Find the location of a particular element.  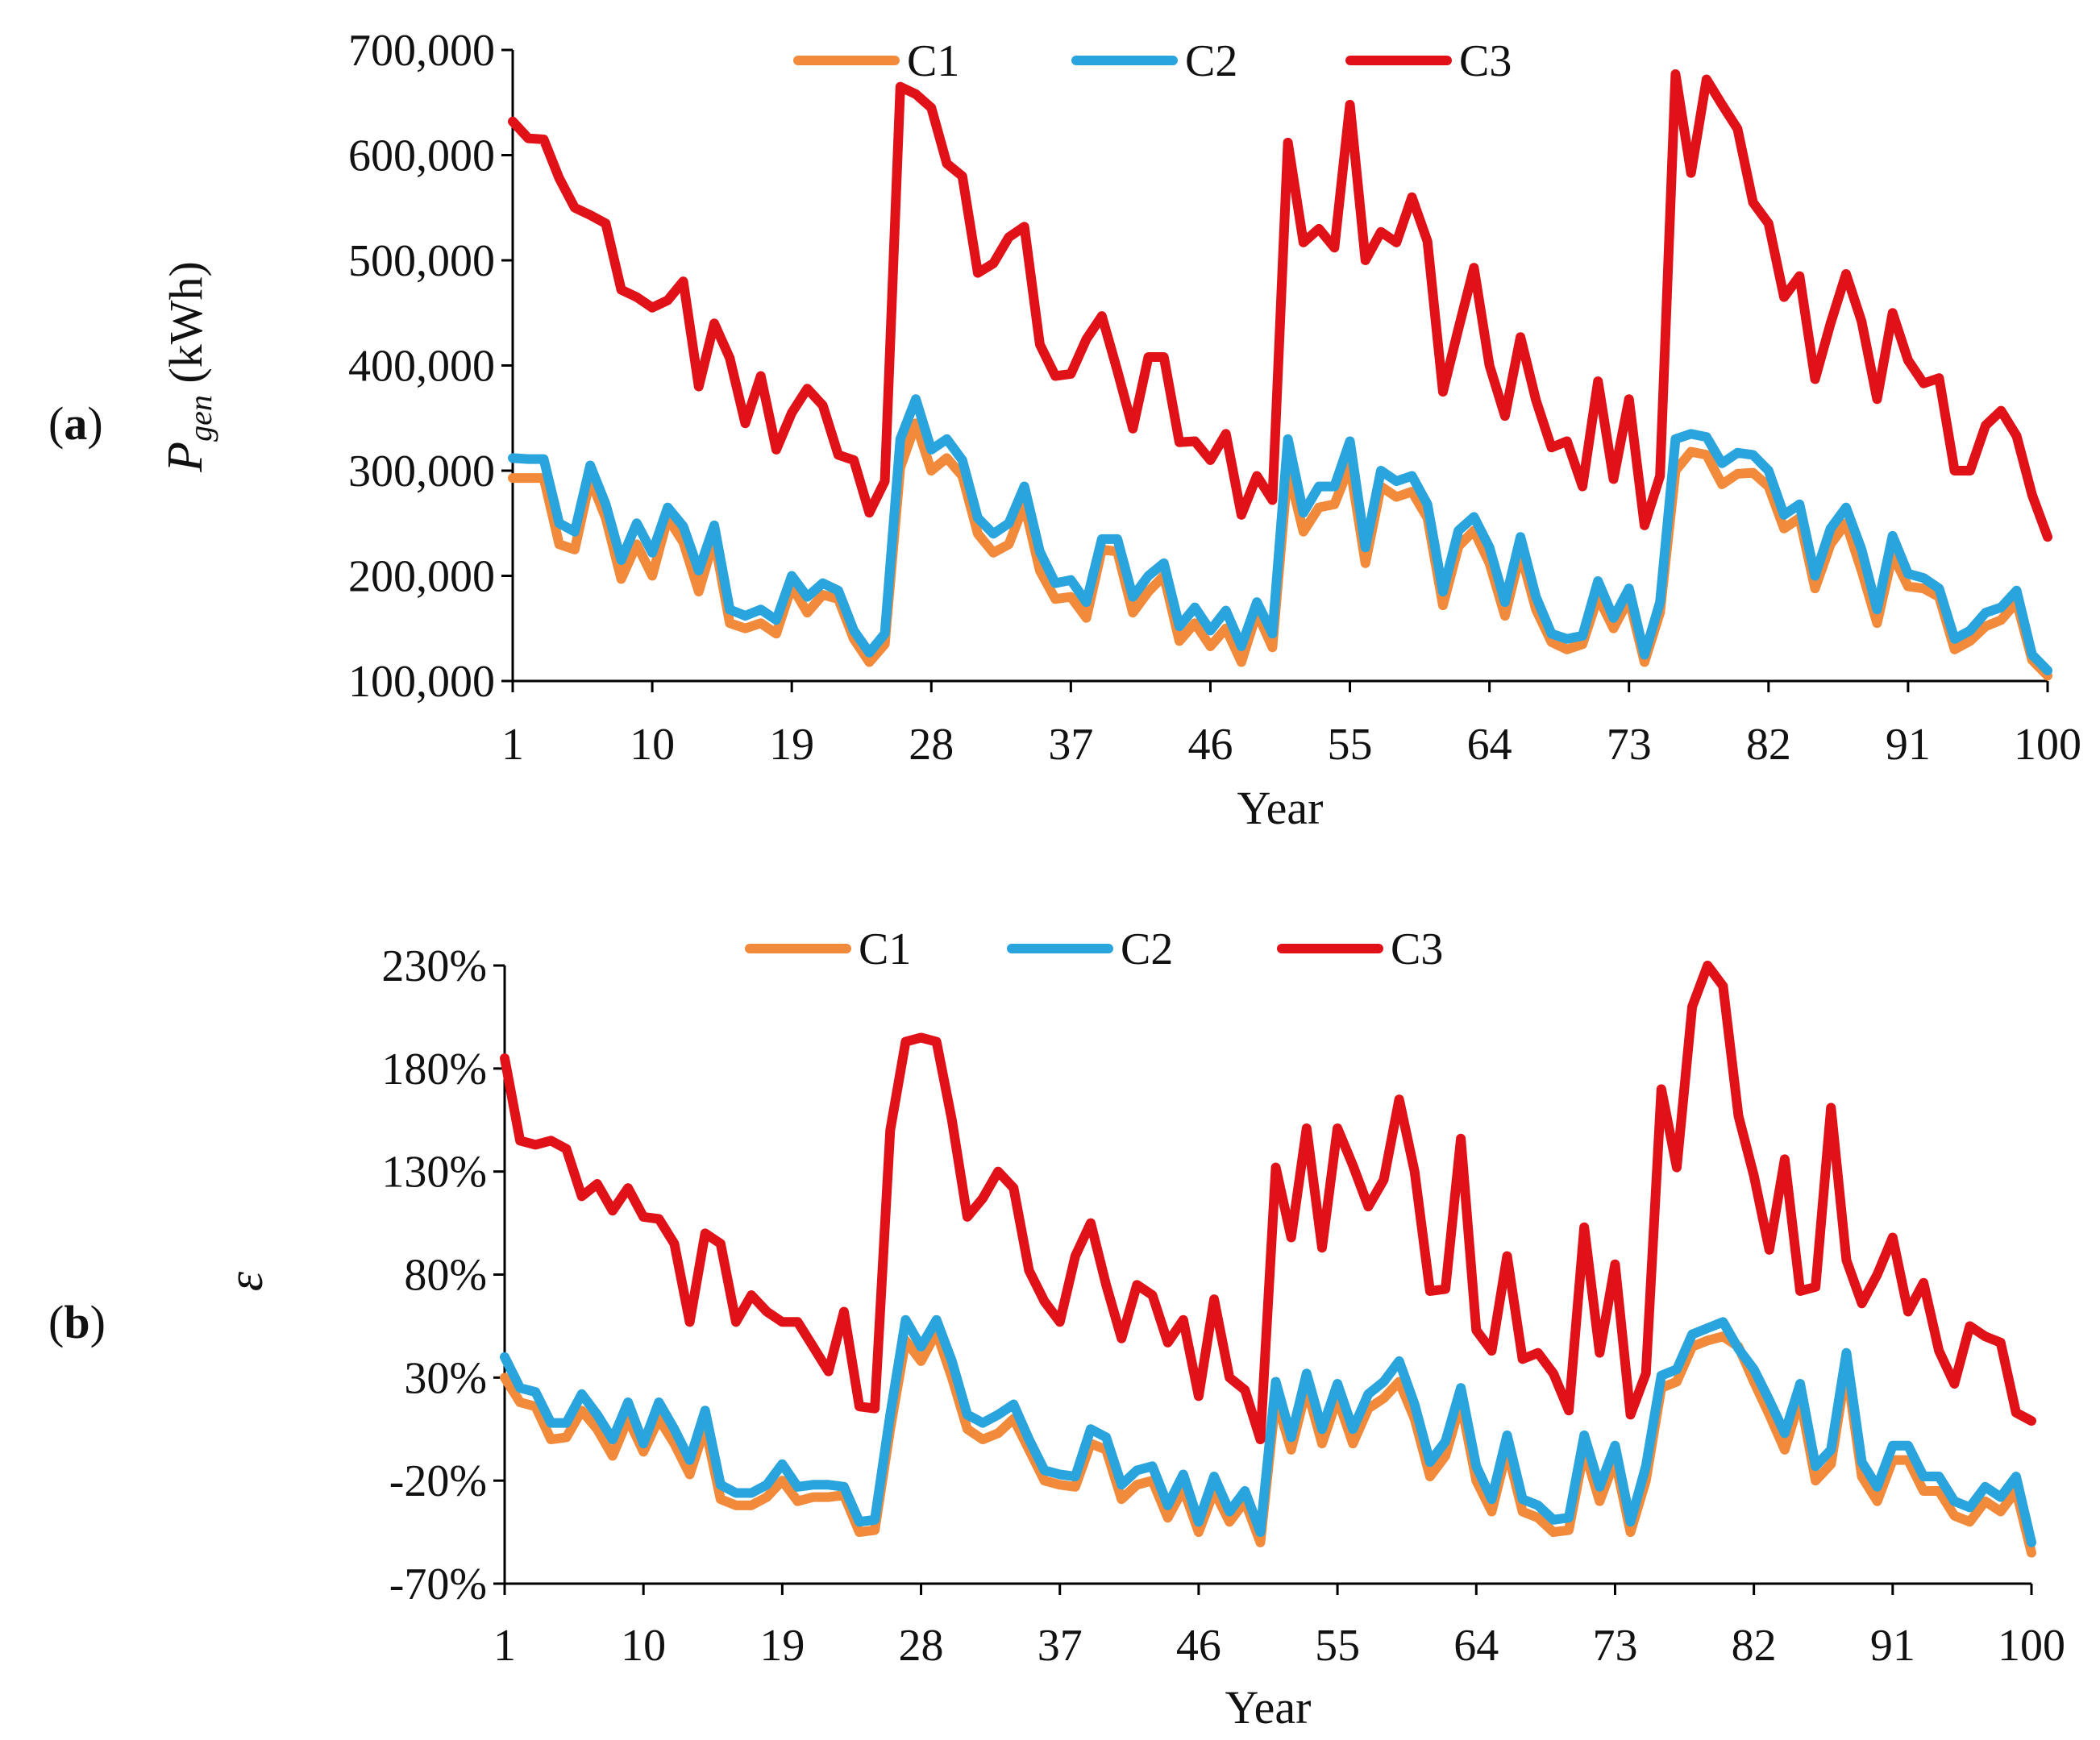

y-tick-label: 130% is located at coordinates (434, 1173).